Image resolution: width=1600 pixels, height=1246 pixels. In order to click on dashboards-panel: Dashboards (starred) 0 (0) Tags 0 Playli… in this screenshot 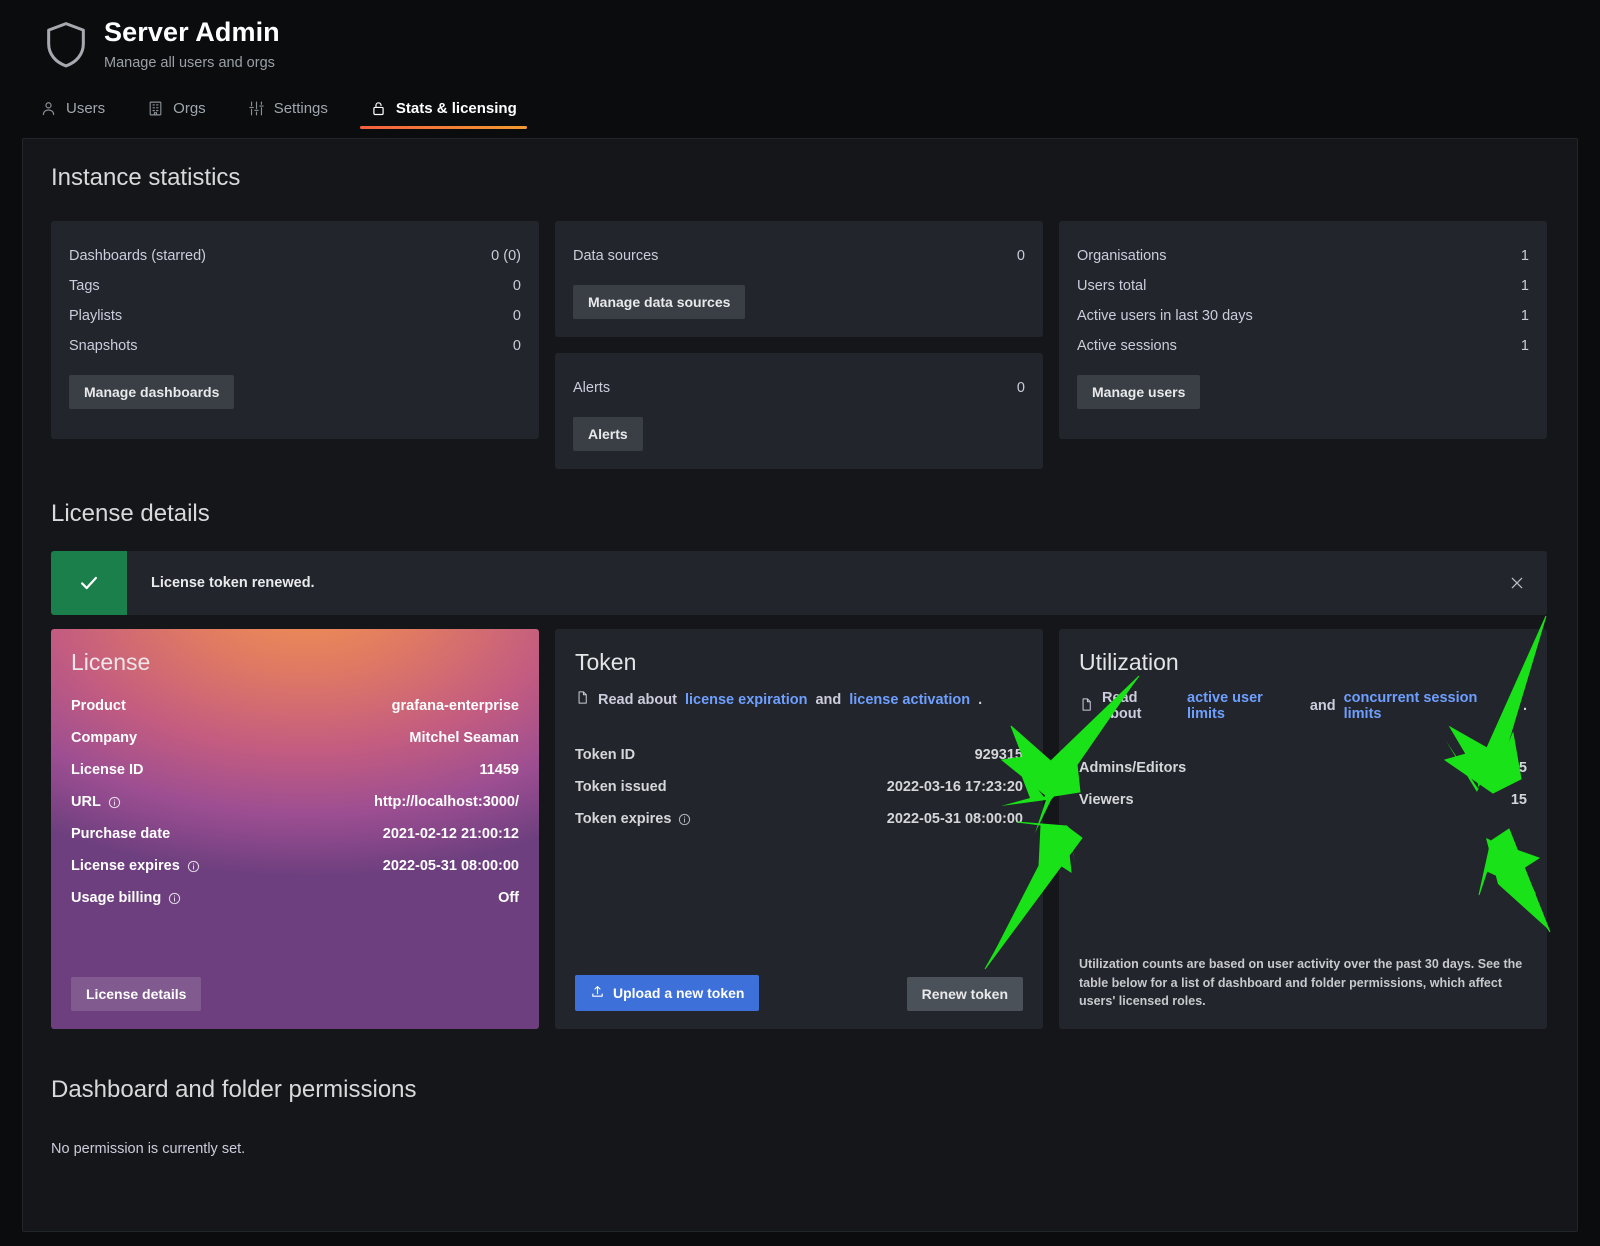, I will do `click(295, 330)`.